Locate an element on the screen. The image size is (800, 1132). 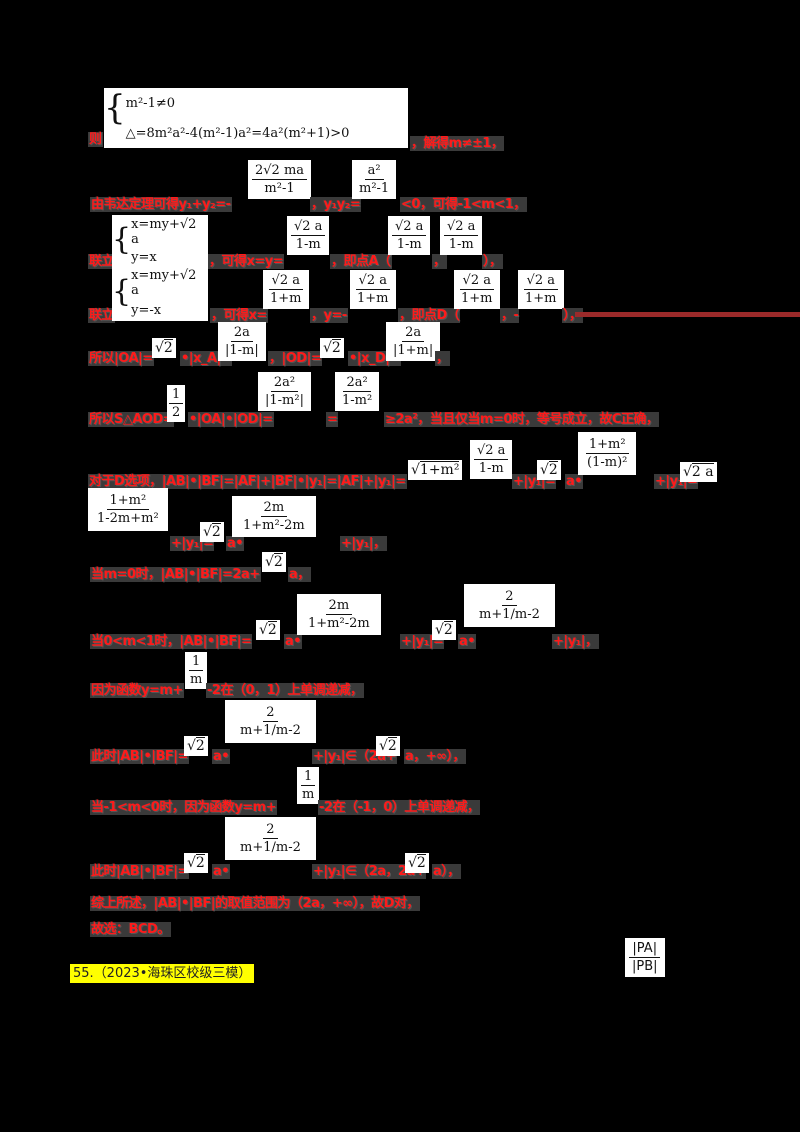
solution-line-4e: ）， is located at coordinates (572, 314).